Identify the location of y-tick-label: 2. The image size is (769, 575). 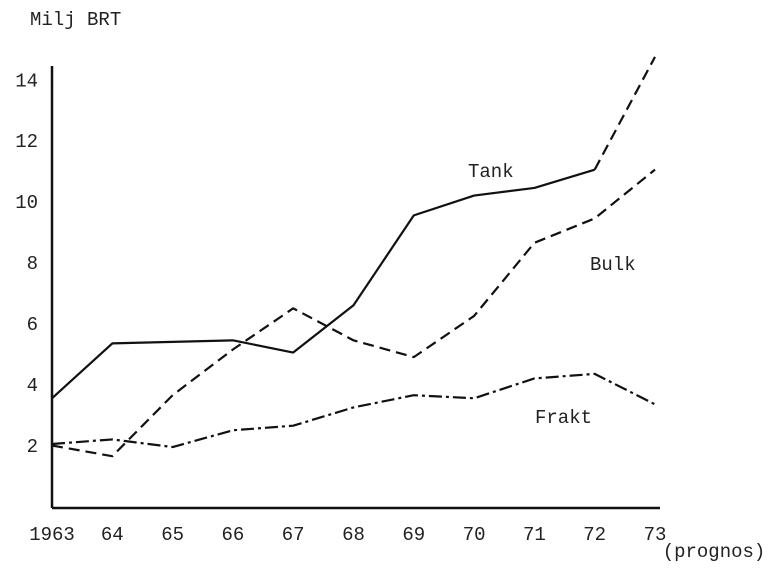
(32, 447).